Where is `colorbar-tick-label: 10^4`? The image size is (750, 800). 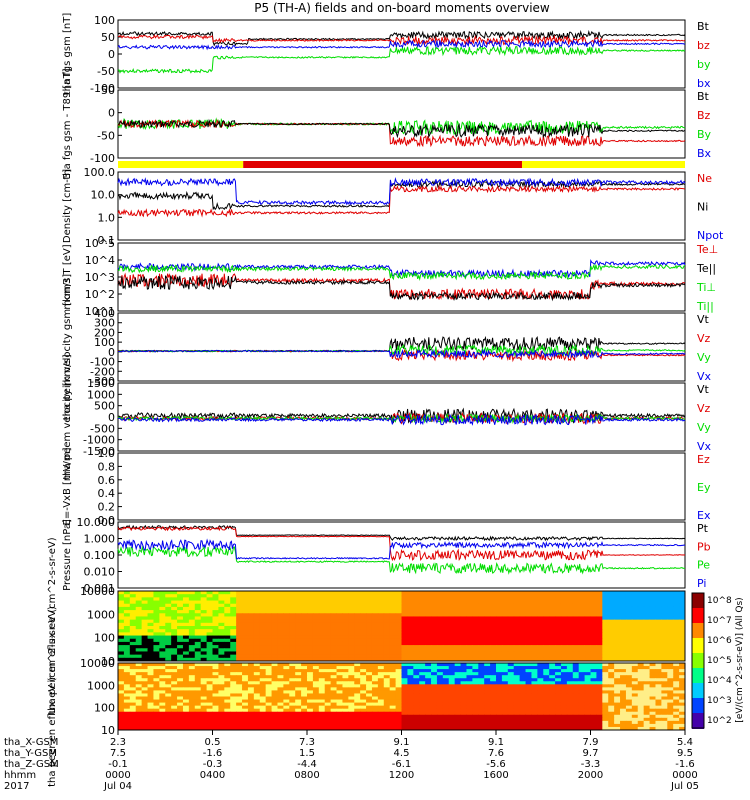 colorbar-tick-label: 10^4 is located at coordinates (719, 681).